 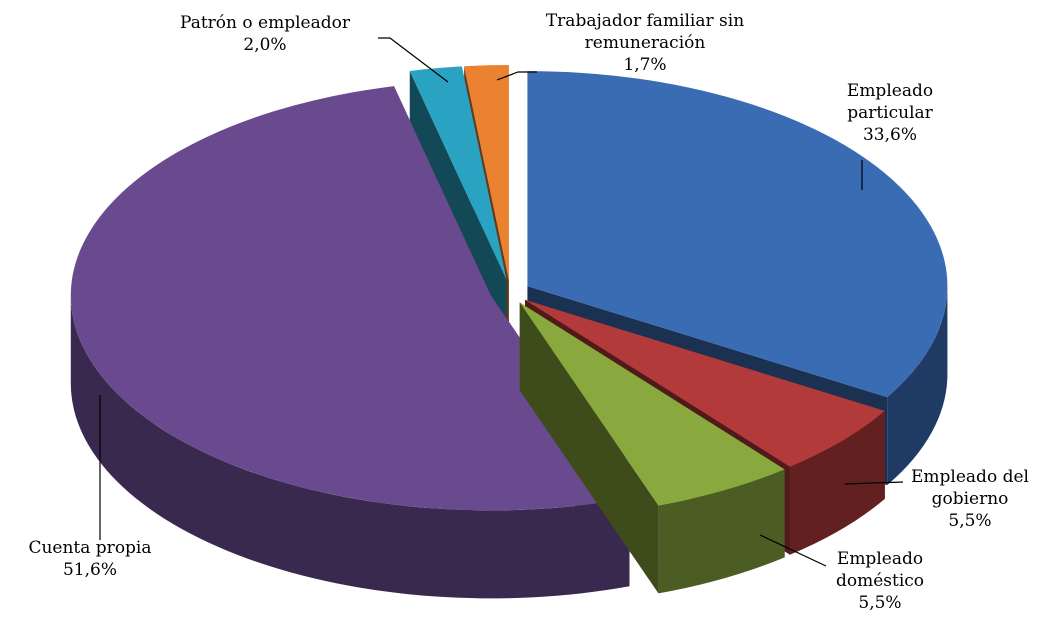 I want to click on category-label: Empleado del gobierno, so click(x=970, y=488).